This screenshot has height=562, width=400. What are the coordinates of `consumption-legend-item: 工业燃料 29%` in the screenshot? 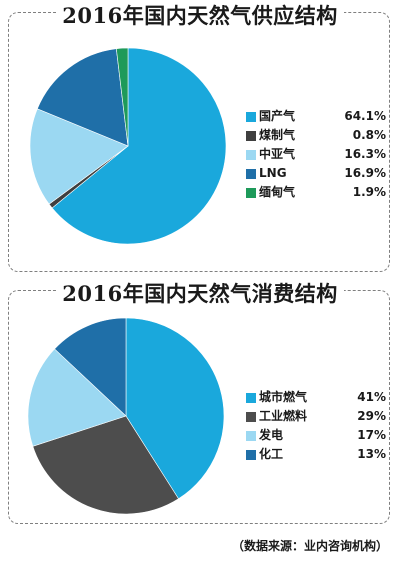 It's located at (321, 416).